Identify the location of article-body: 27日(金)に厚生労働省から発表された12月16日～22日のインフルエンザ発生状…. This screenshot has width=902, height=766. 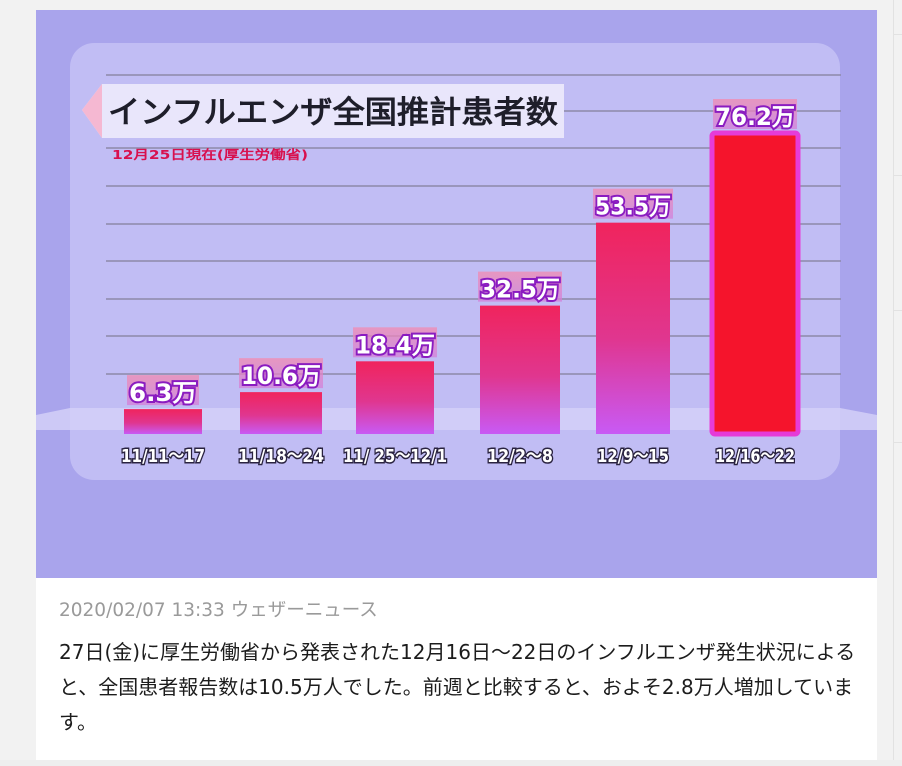
(457, 687).